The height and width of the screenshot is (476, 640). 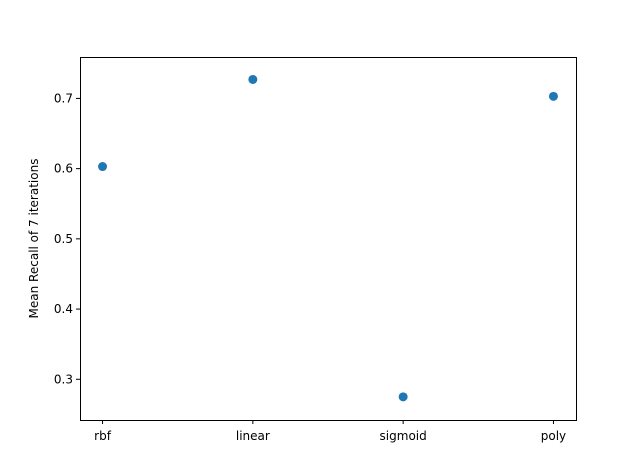 What do you see at coordinates (63, 379) in the screenshot?
I see `y-tick-label: 0.3` at bounding box center [63, 379].